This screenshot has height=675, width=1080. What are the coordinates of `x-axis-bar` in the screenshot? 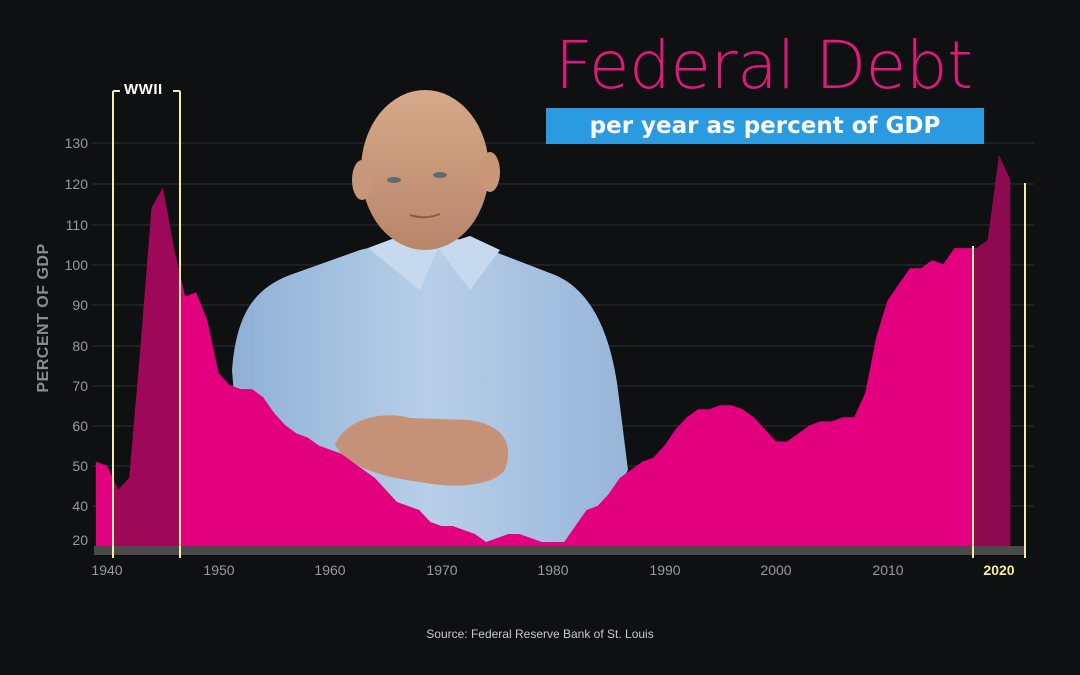 It's located at (560, 550).